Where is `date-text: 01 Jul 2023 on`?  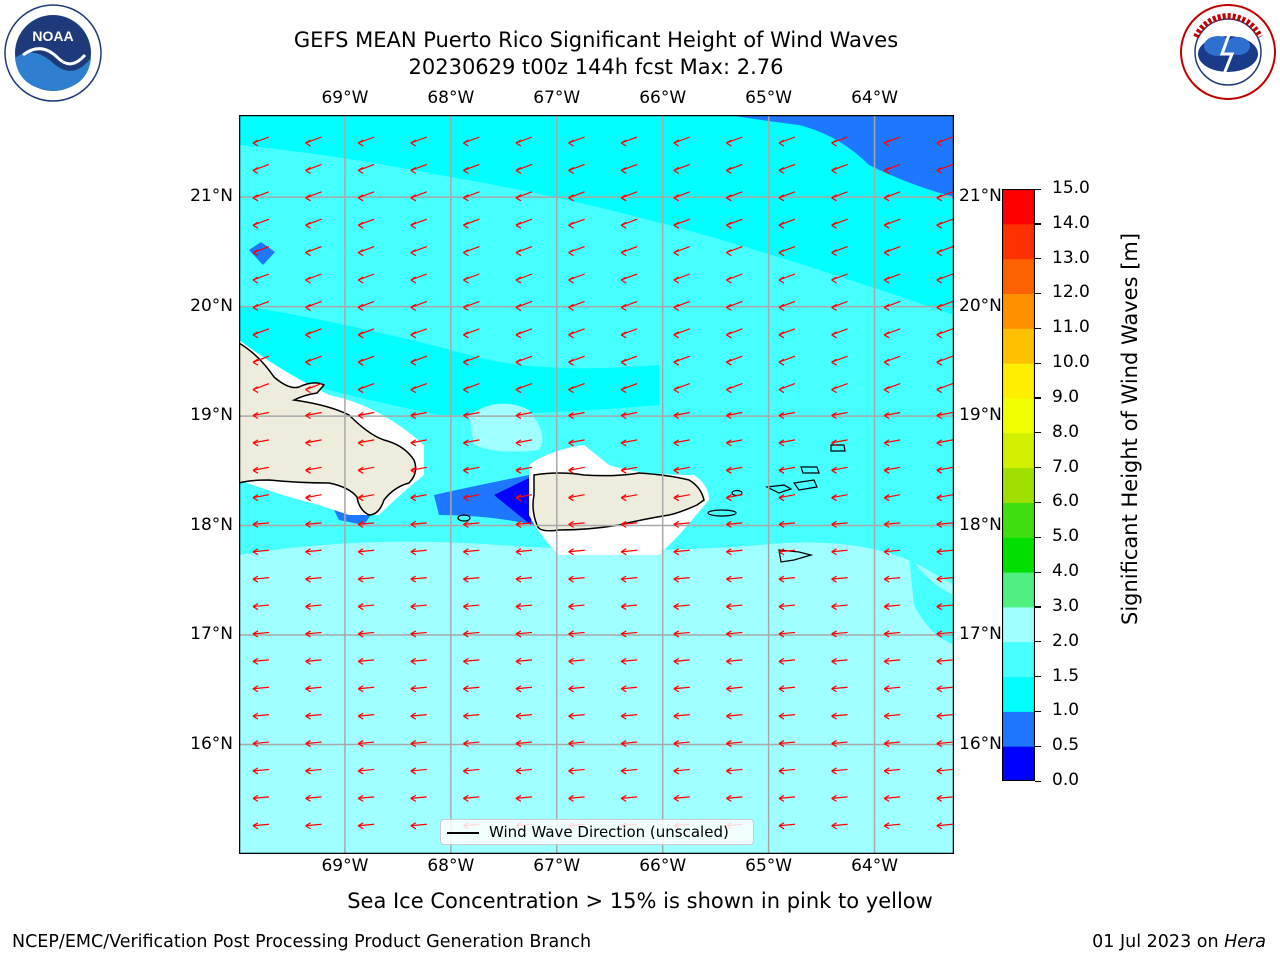 date-text: 01 Jul 2023 on is located at coordinates (1155, 942).